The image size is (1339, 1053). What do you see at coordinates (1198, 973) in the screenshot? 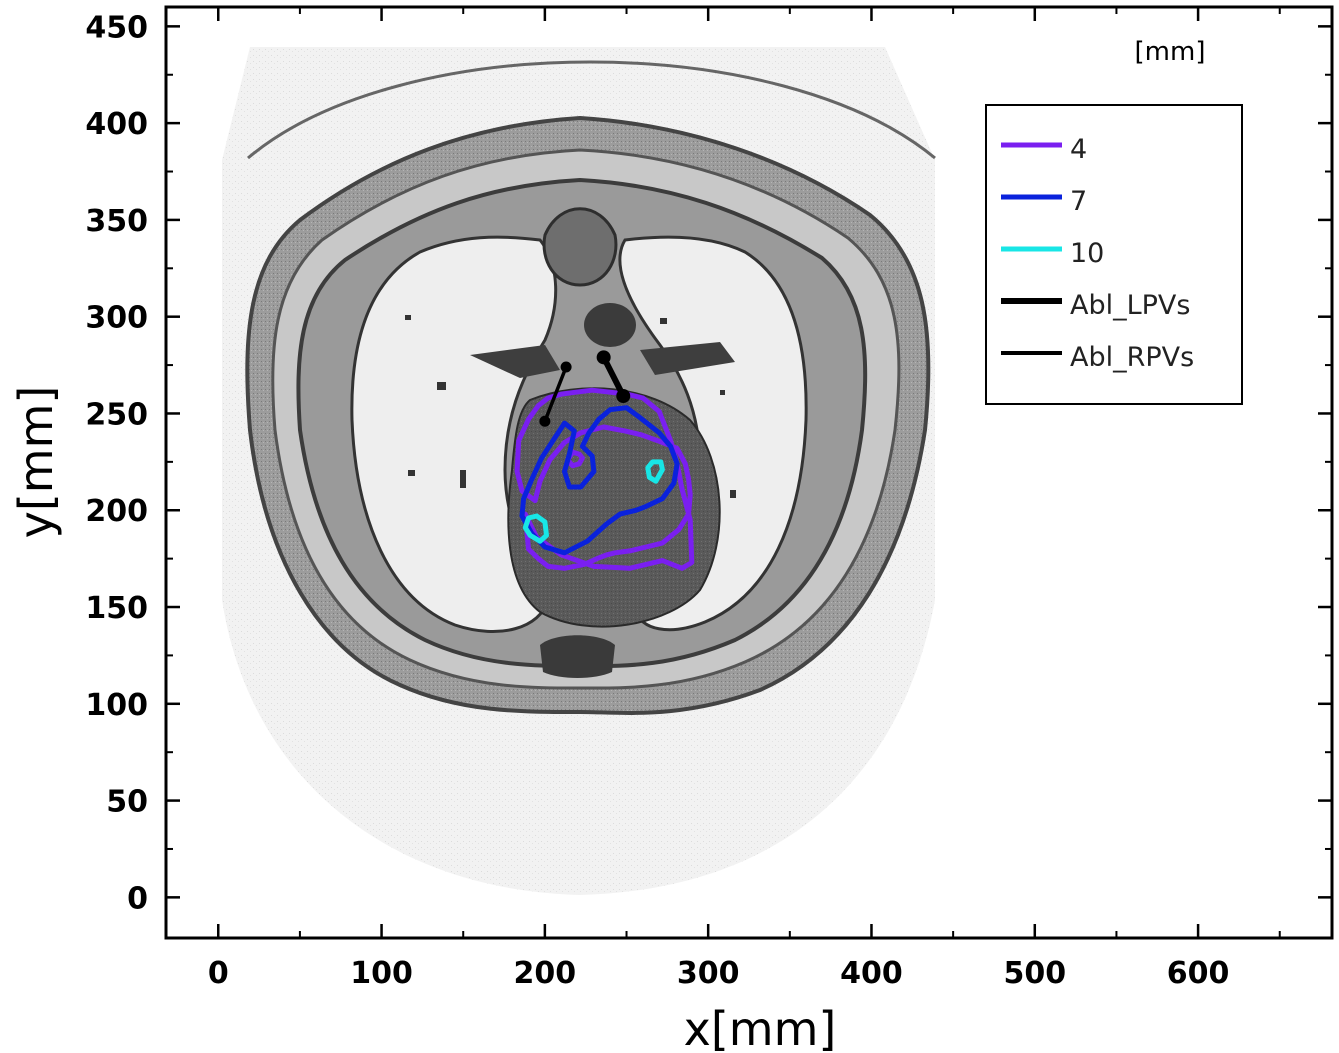
I see `x-tick-label: 600` at bounding box center [1198, 973].